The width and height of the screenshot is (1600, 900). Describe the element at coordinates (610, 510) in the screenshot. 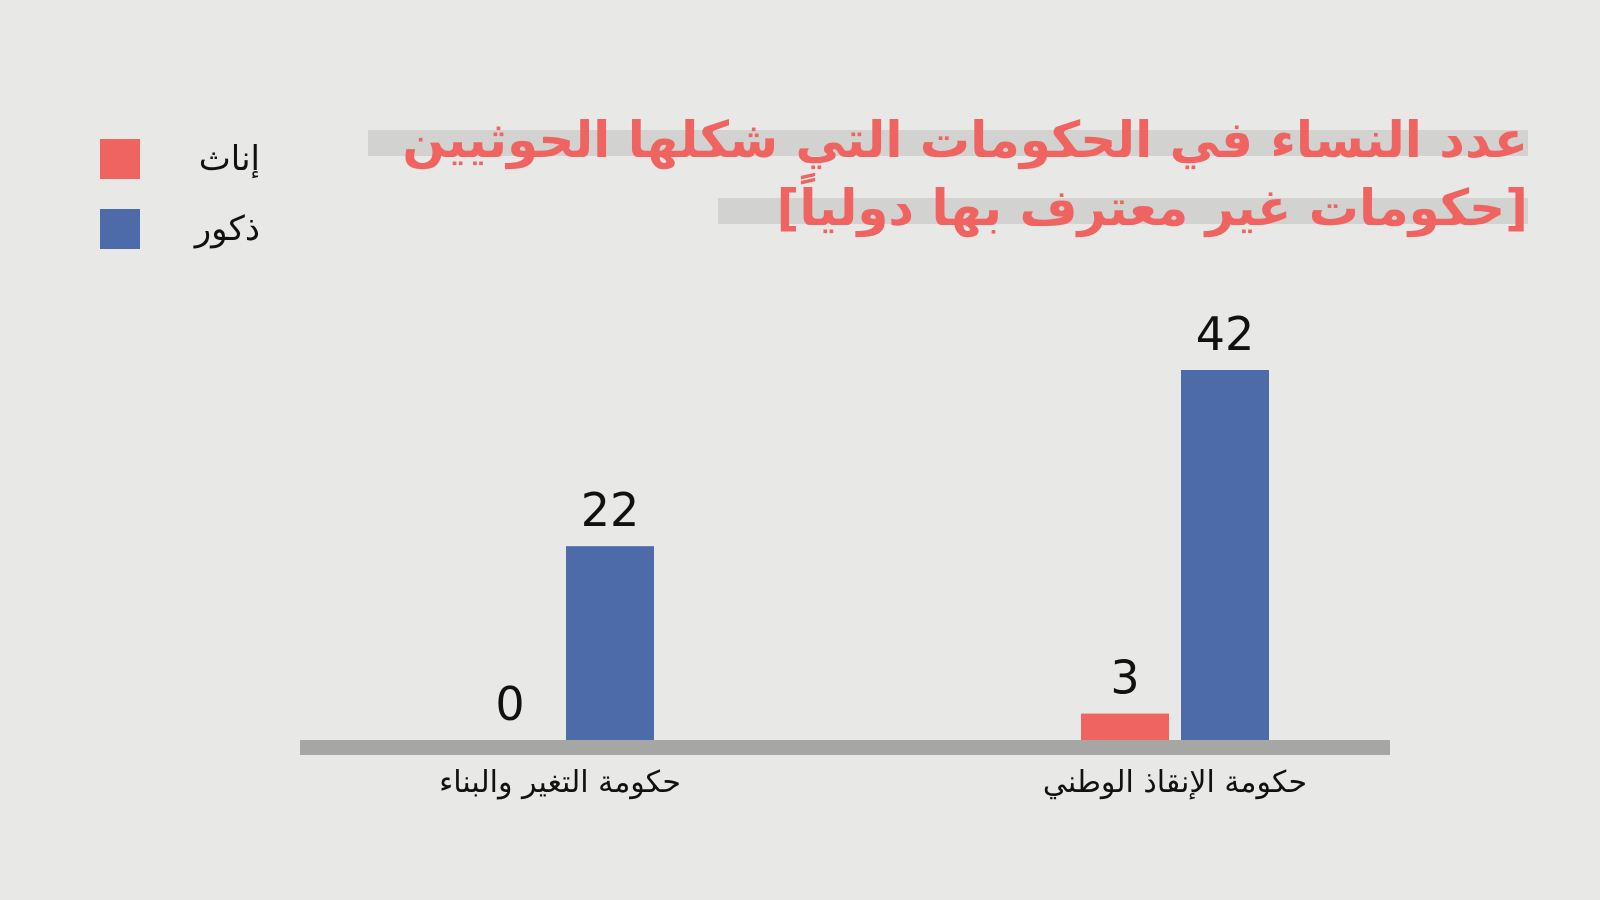

I see `data-label-male-1: 22` at that location.